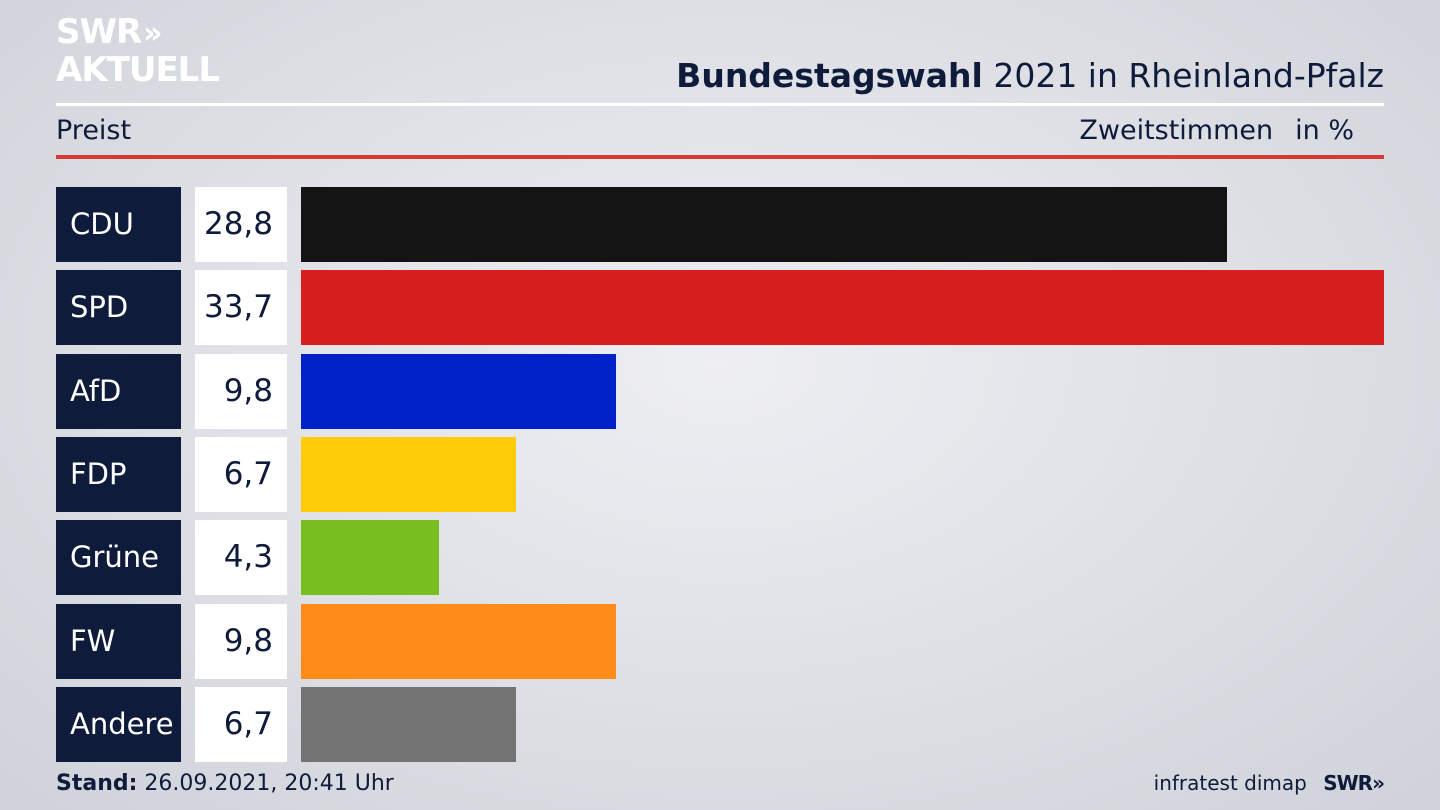  What do you see at coordinates (720, 724) in the screenshot?
I see `bar-row: Andere 6,7` at bounding box center [720, 724].